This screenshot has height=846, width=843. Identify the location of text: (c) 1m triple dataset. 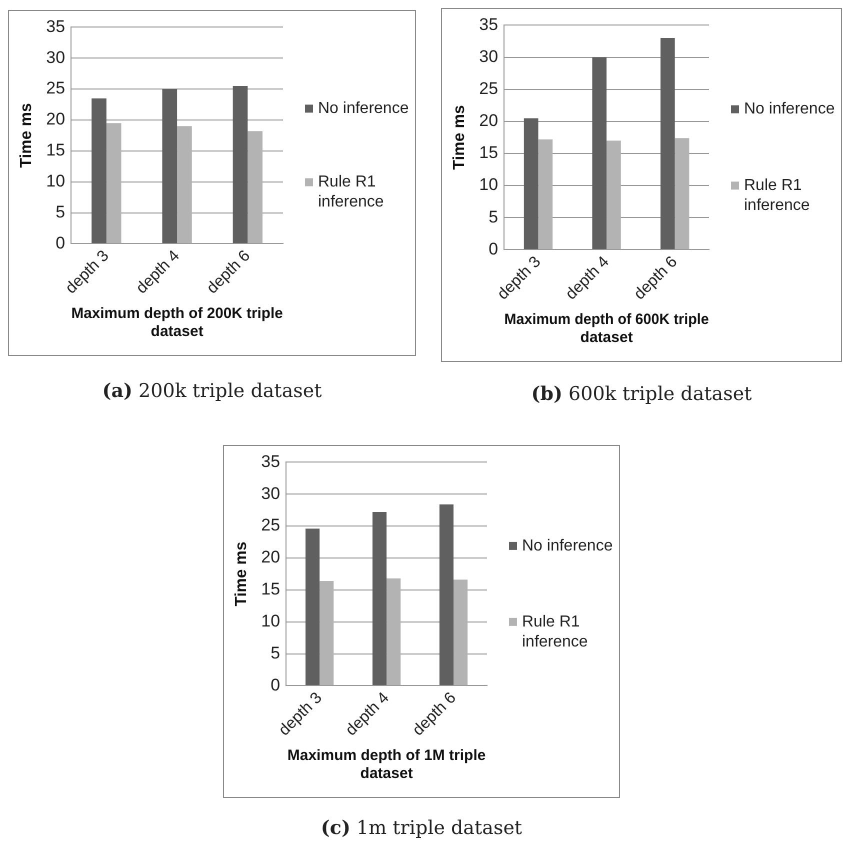
(422, 828).